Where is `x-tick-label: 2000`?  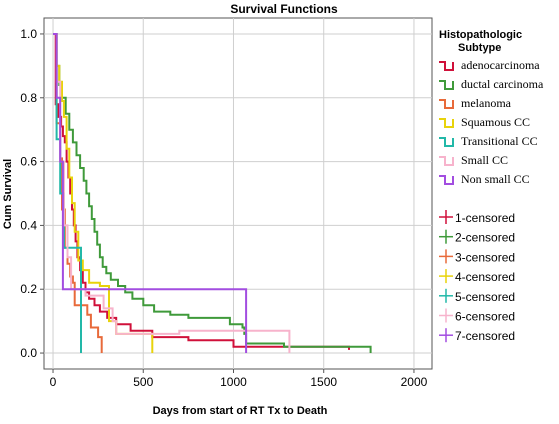
x-tick-label: 2000 is located at coordinates (414, 382).